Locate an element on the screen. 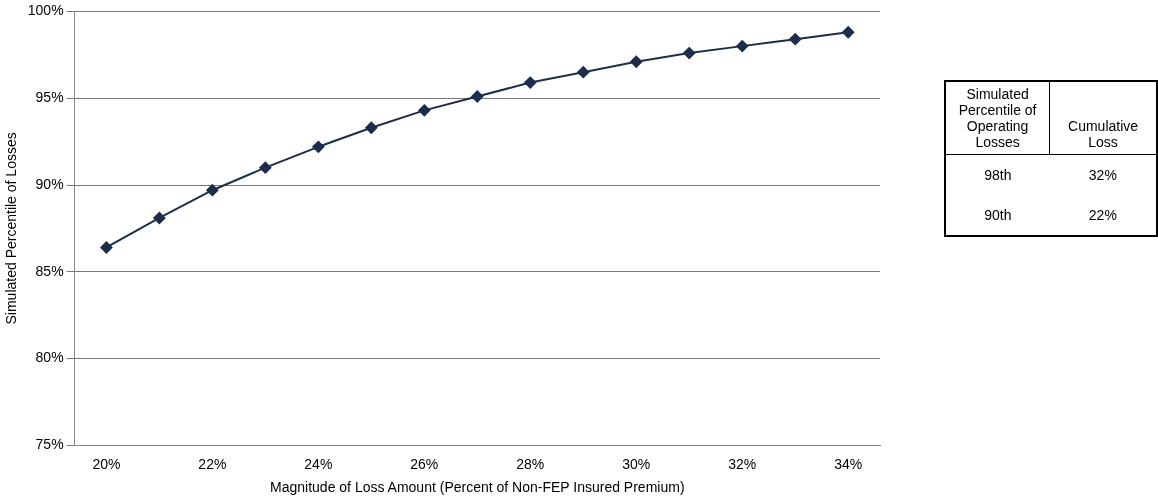  y-tick-label: 95% is located at coordinates (49, 97).